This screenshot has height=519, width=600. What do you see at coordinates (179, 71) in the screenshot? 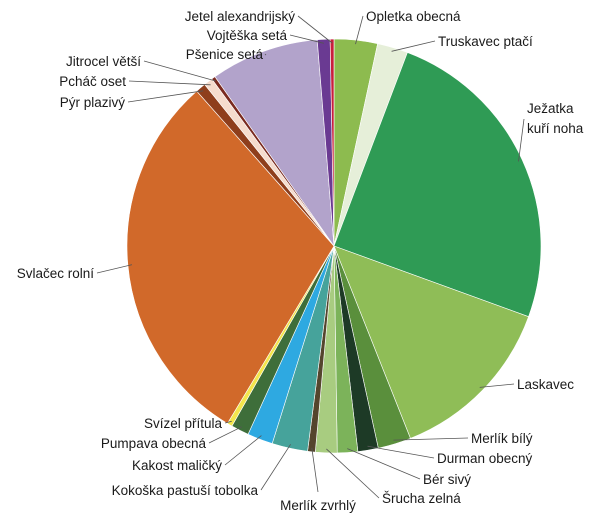
I see `leader-line-jitrocel-vetsi` at bounding box center [179, 71].